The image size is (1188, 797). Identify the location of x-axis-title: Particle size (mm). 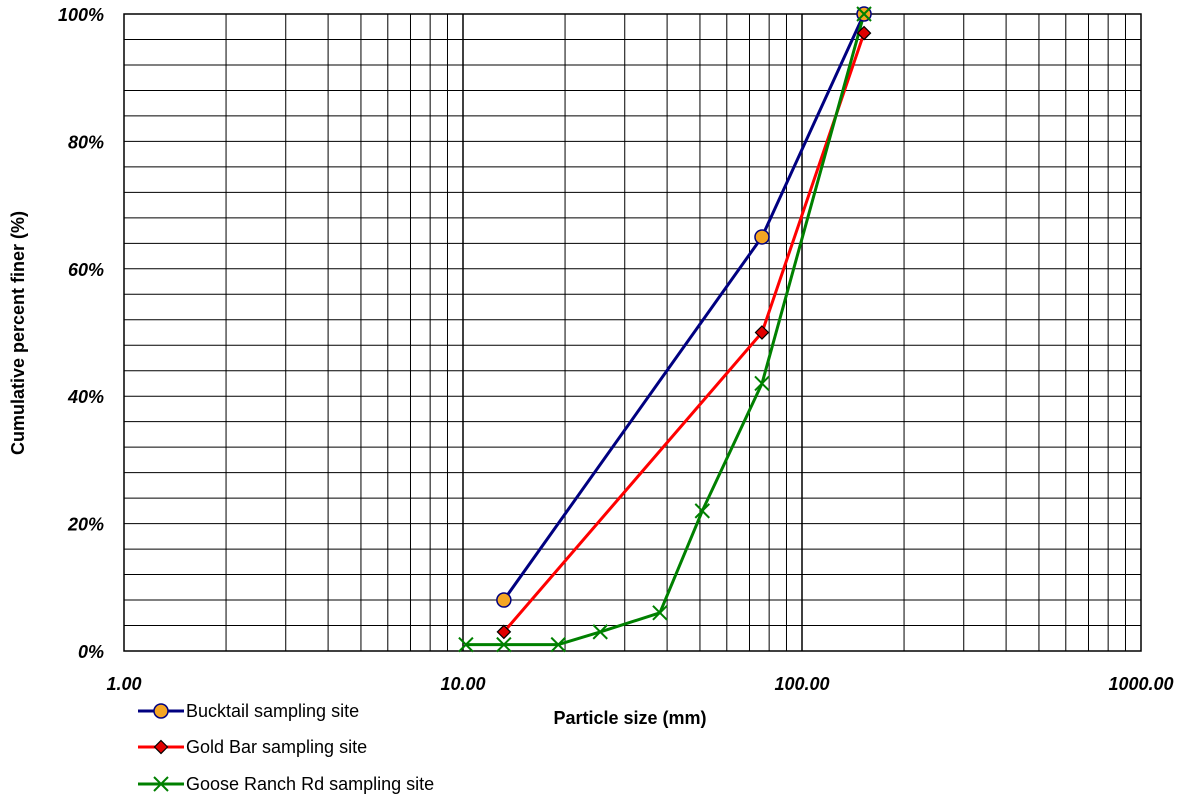
(629, 718).